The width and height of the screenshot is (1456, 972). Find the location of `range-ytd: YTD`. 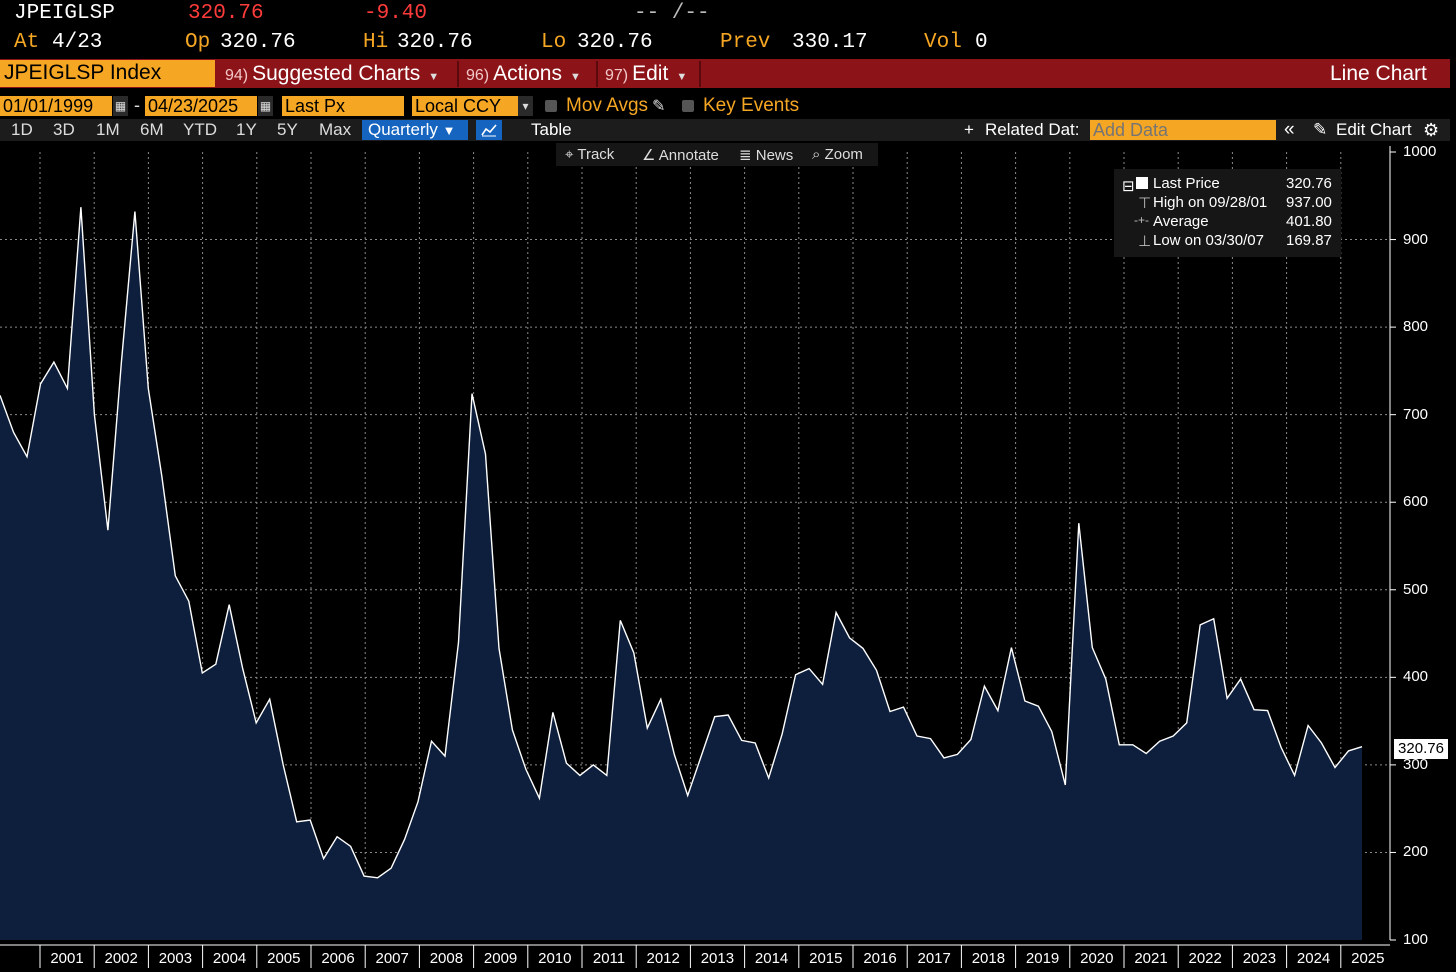

range-ytd: YTD is located at coordinates (200, 129).